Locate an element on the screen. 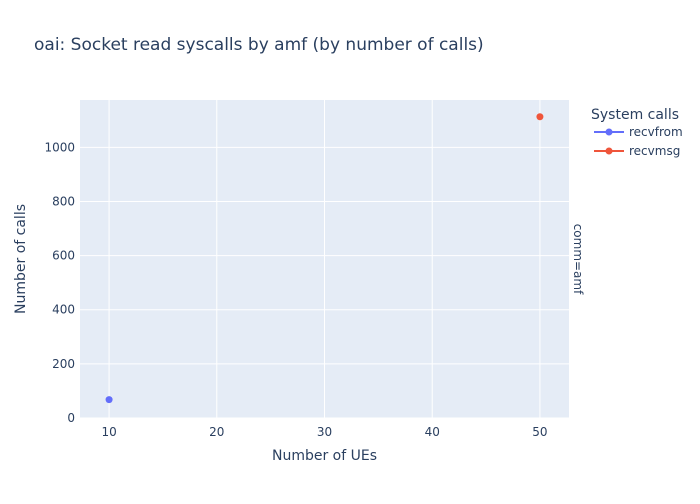 This screenshot has width=700, height=504. x-tick-label: 40 is located at coordinates (432, 432).